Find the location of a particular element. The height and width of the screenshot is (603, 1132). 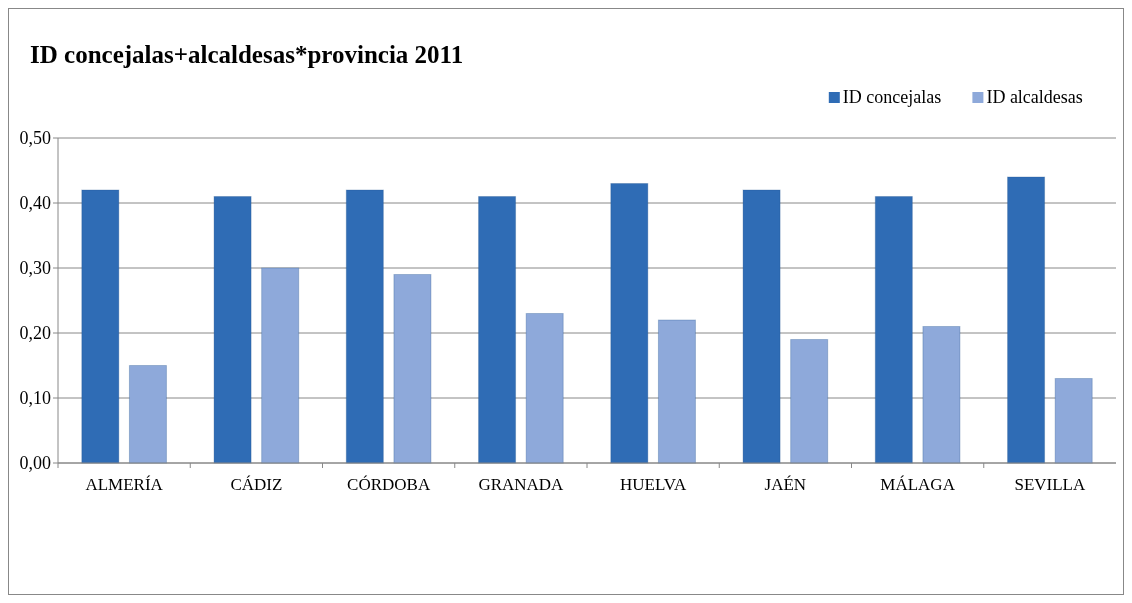

y-tick-label: 0,40 is located at coordinates (35, 203).